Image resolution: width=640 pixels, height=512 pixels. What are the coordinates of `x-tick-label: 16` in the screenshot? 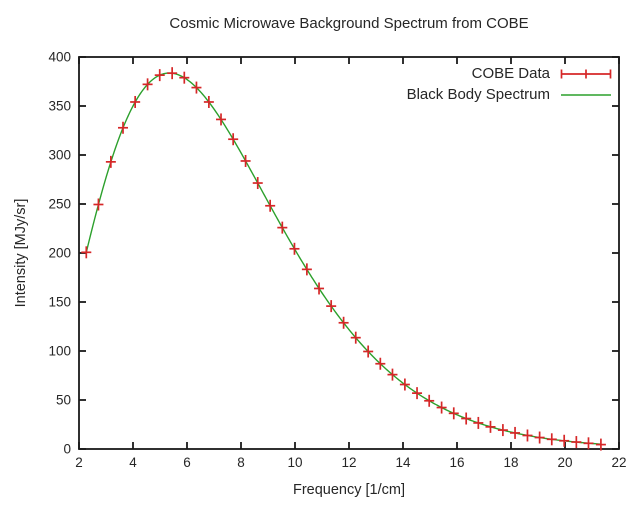 It's located at (456, 462).